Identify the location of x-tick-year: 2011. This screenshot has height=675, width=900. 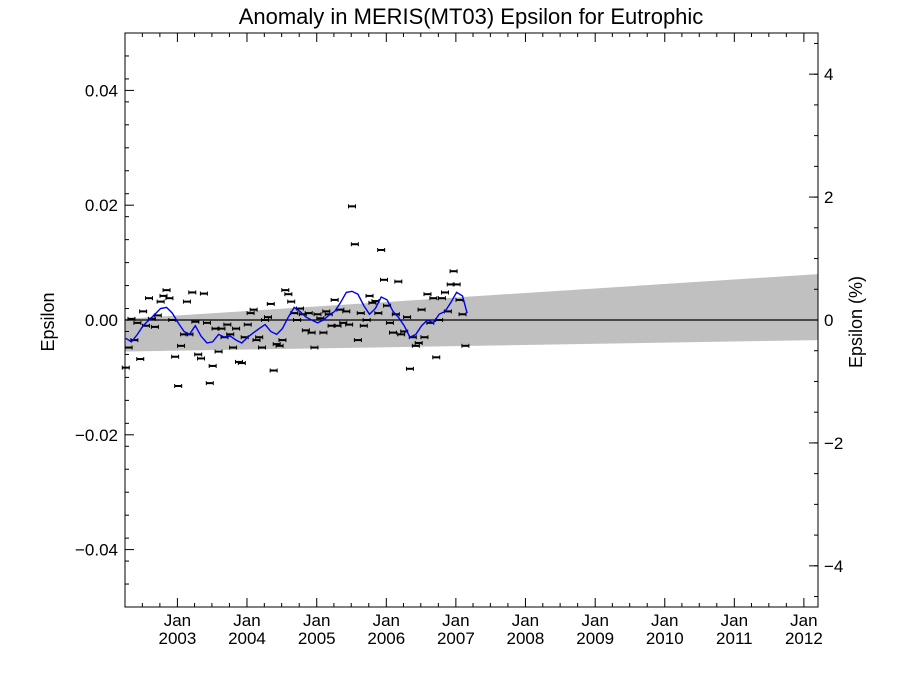
(734, 638).